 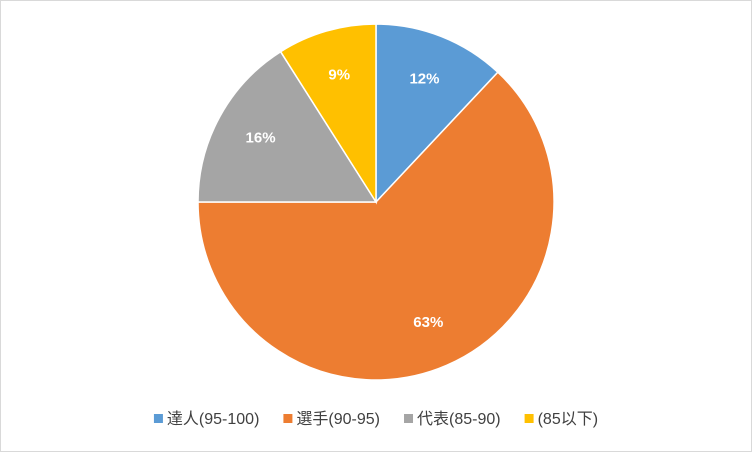 I want to click on data-label: 16%, so click(x=261, y=138).